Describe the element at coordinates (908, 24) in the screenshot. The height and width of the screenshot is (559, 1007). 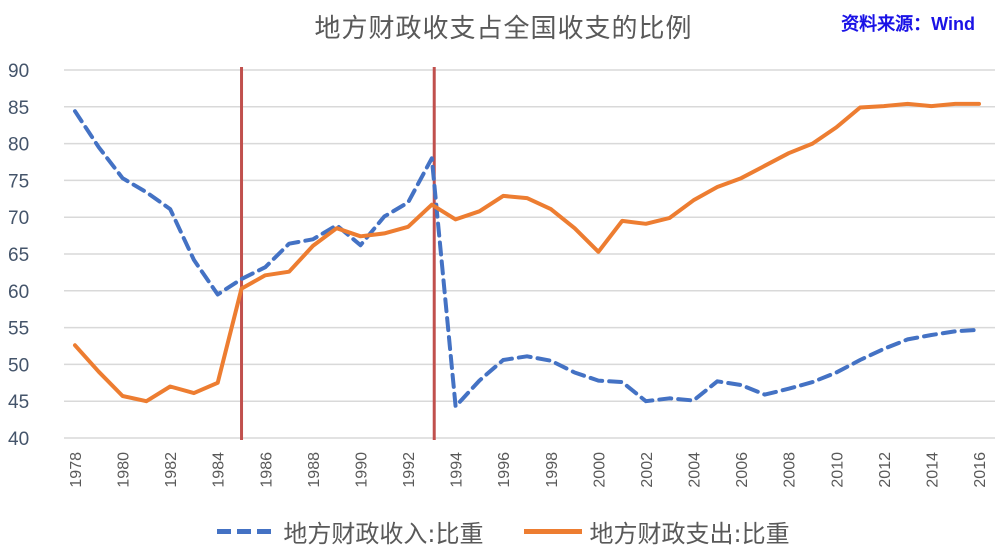
I see `source-note: 资料来源：Wind` at that location.